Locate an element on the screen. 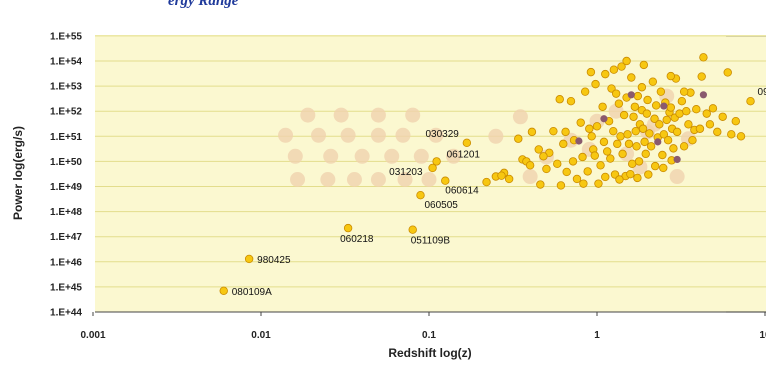  annotation-label: 060614 is located at coordinates (462, 191).